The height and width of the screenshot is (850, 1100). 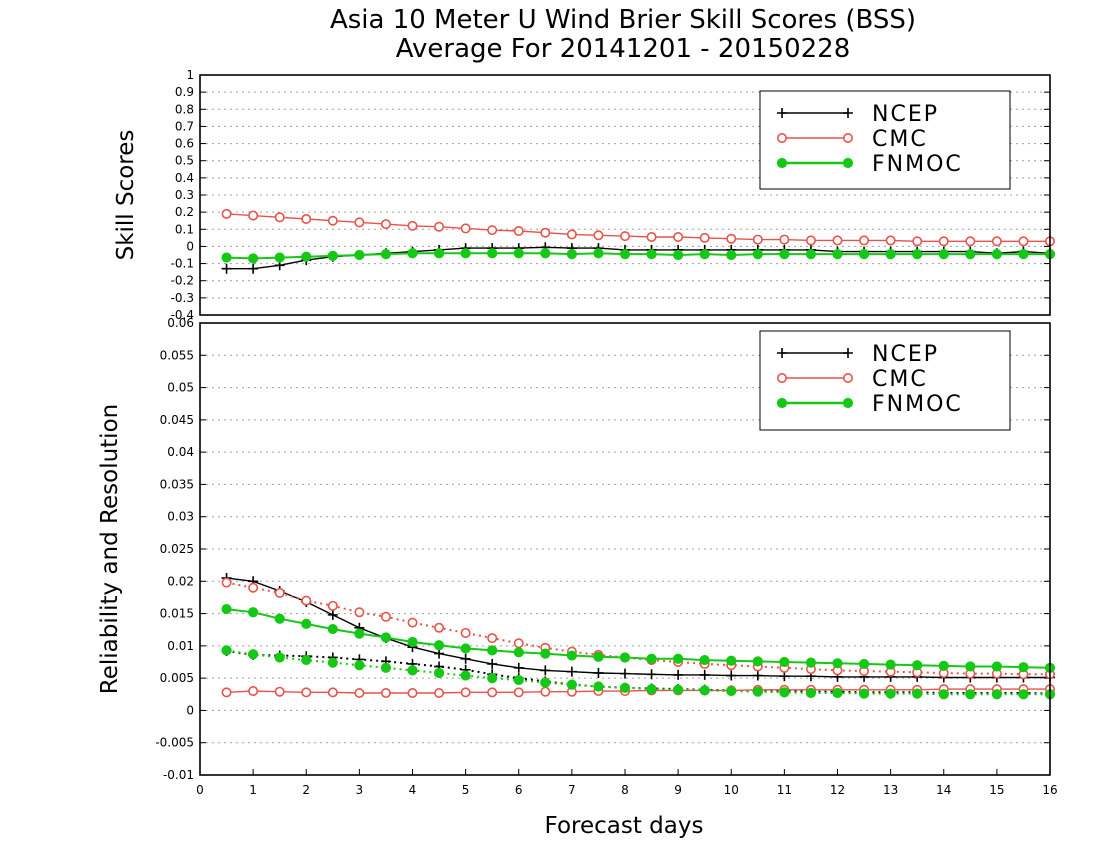 What do you see at coordinates (623, 49) in the screenshot?
I see `chart-subtitle: Average For 20141201 - 20150228` at bounding box center [623, 49].